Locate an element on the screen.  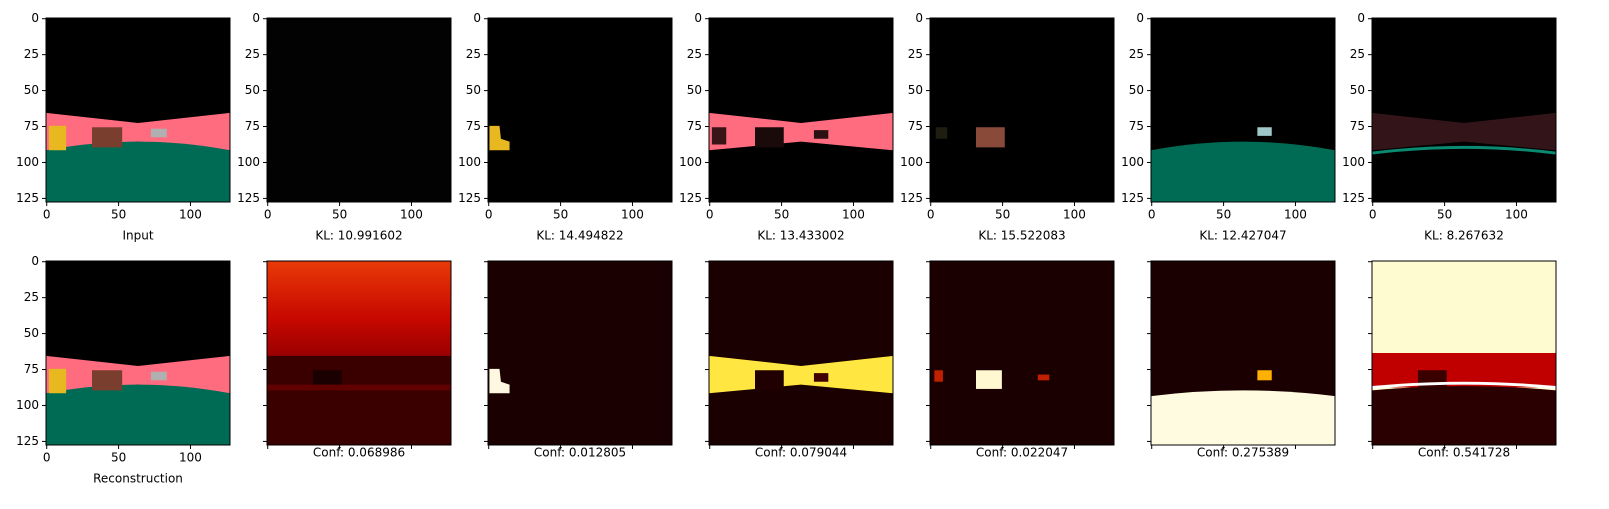
panel: 0 50 100 0 25 50 75 100 125 Reconstruction is located at coordinates (123, 370).